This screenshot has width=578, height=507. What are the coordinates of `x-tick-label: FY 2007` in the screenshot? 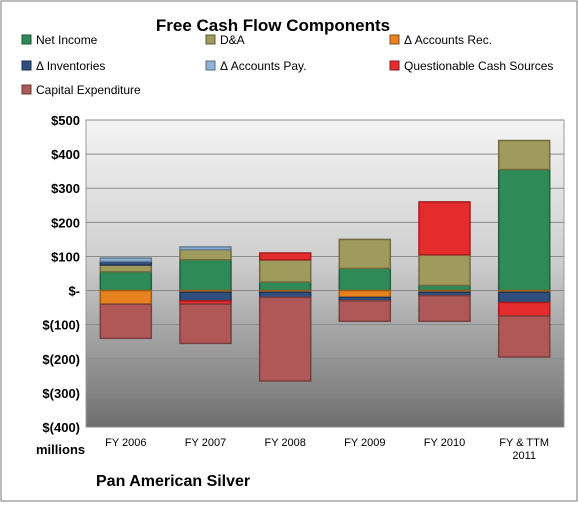 It's located at (205, 443).